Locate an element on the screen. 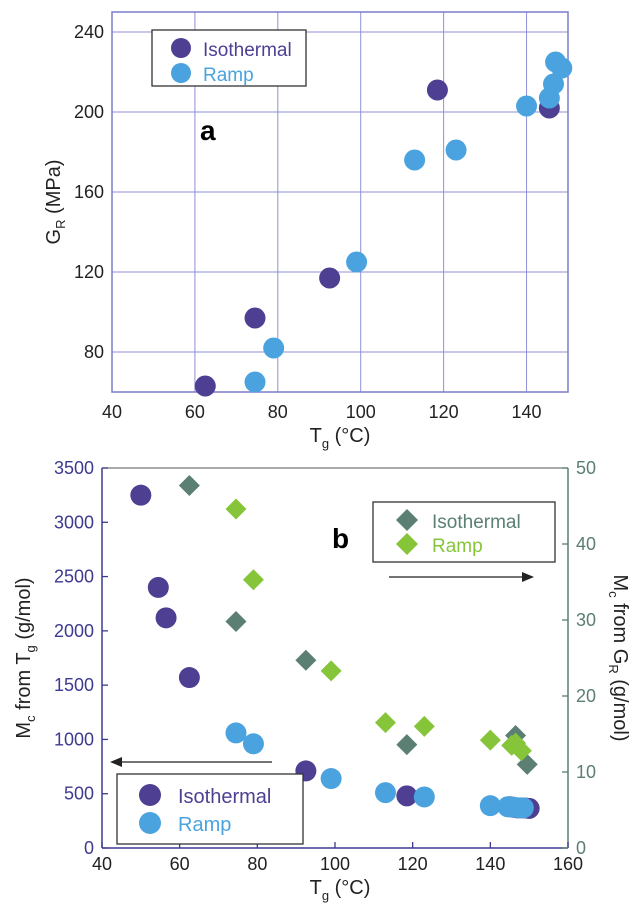 This screenshot has height=915, width=640. panel-b-legend-left: Isothermal Ramp is located at coordinates (210, 809).